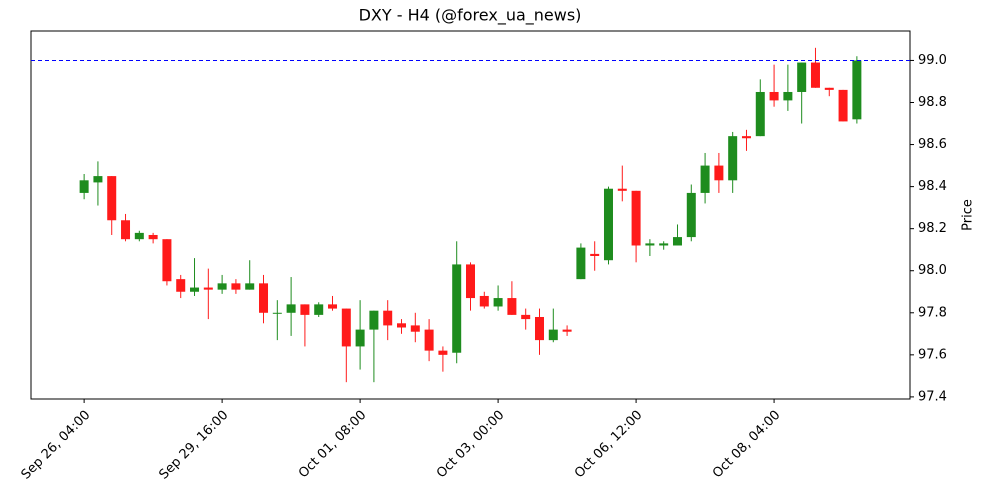 The width and height of the screenshot is (1000, 500). Describe the element at coordinates (968, 215) in the screenshot. I see `y-axis-label: Price` at that location.